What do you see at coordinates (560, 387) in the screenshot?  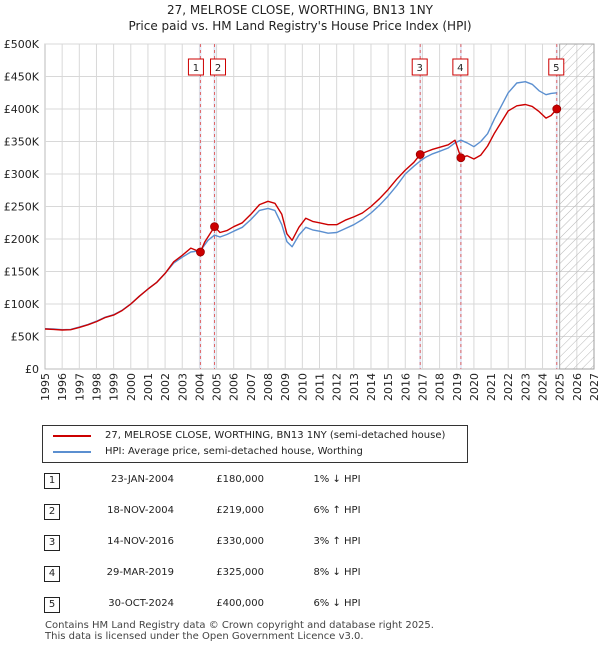 I see `x-tick-label: 2025` at bounding box center [560, 387].